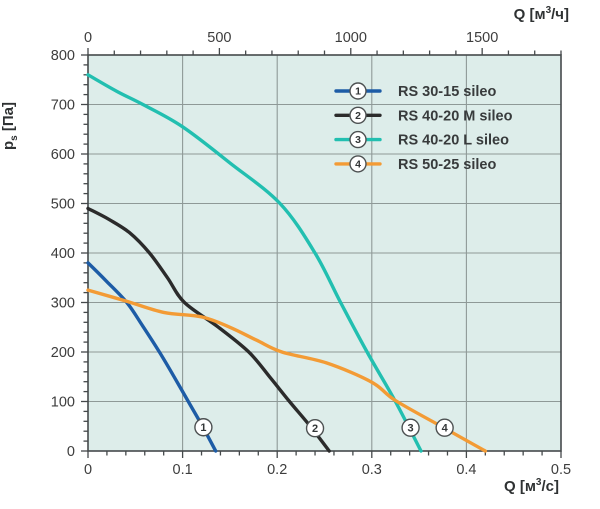 The height and width of the screenshot is (509, 600). I want to click on legend-label-rs-50-25-sileo: RS 50-25 sileo, so click(447, 165).